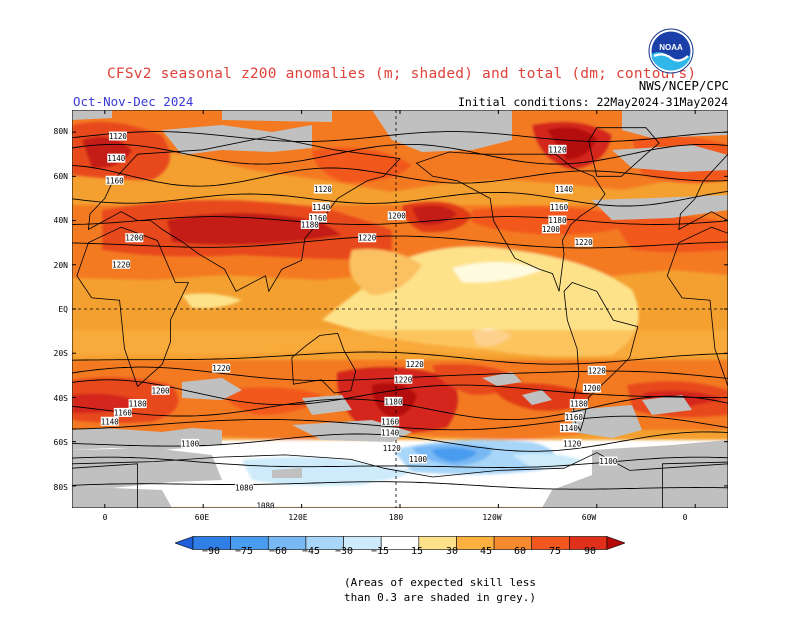 This screenshot has width=800, height=618. Describe the element at coordinates (60, 442) in the screenshot. I see `lat-label-60s: 60S` at that location.